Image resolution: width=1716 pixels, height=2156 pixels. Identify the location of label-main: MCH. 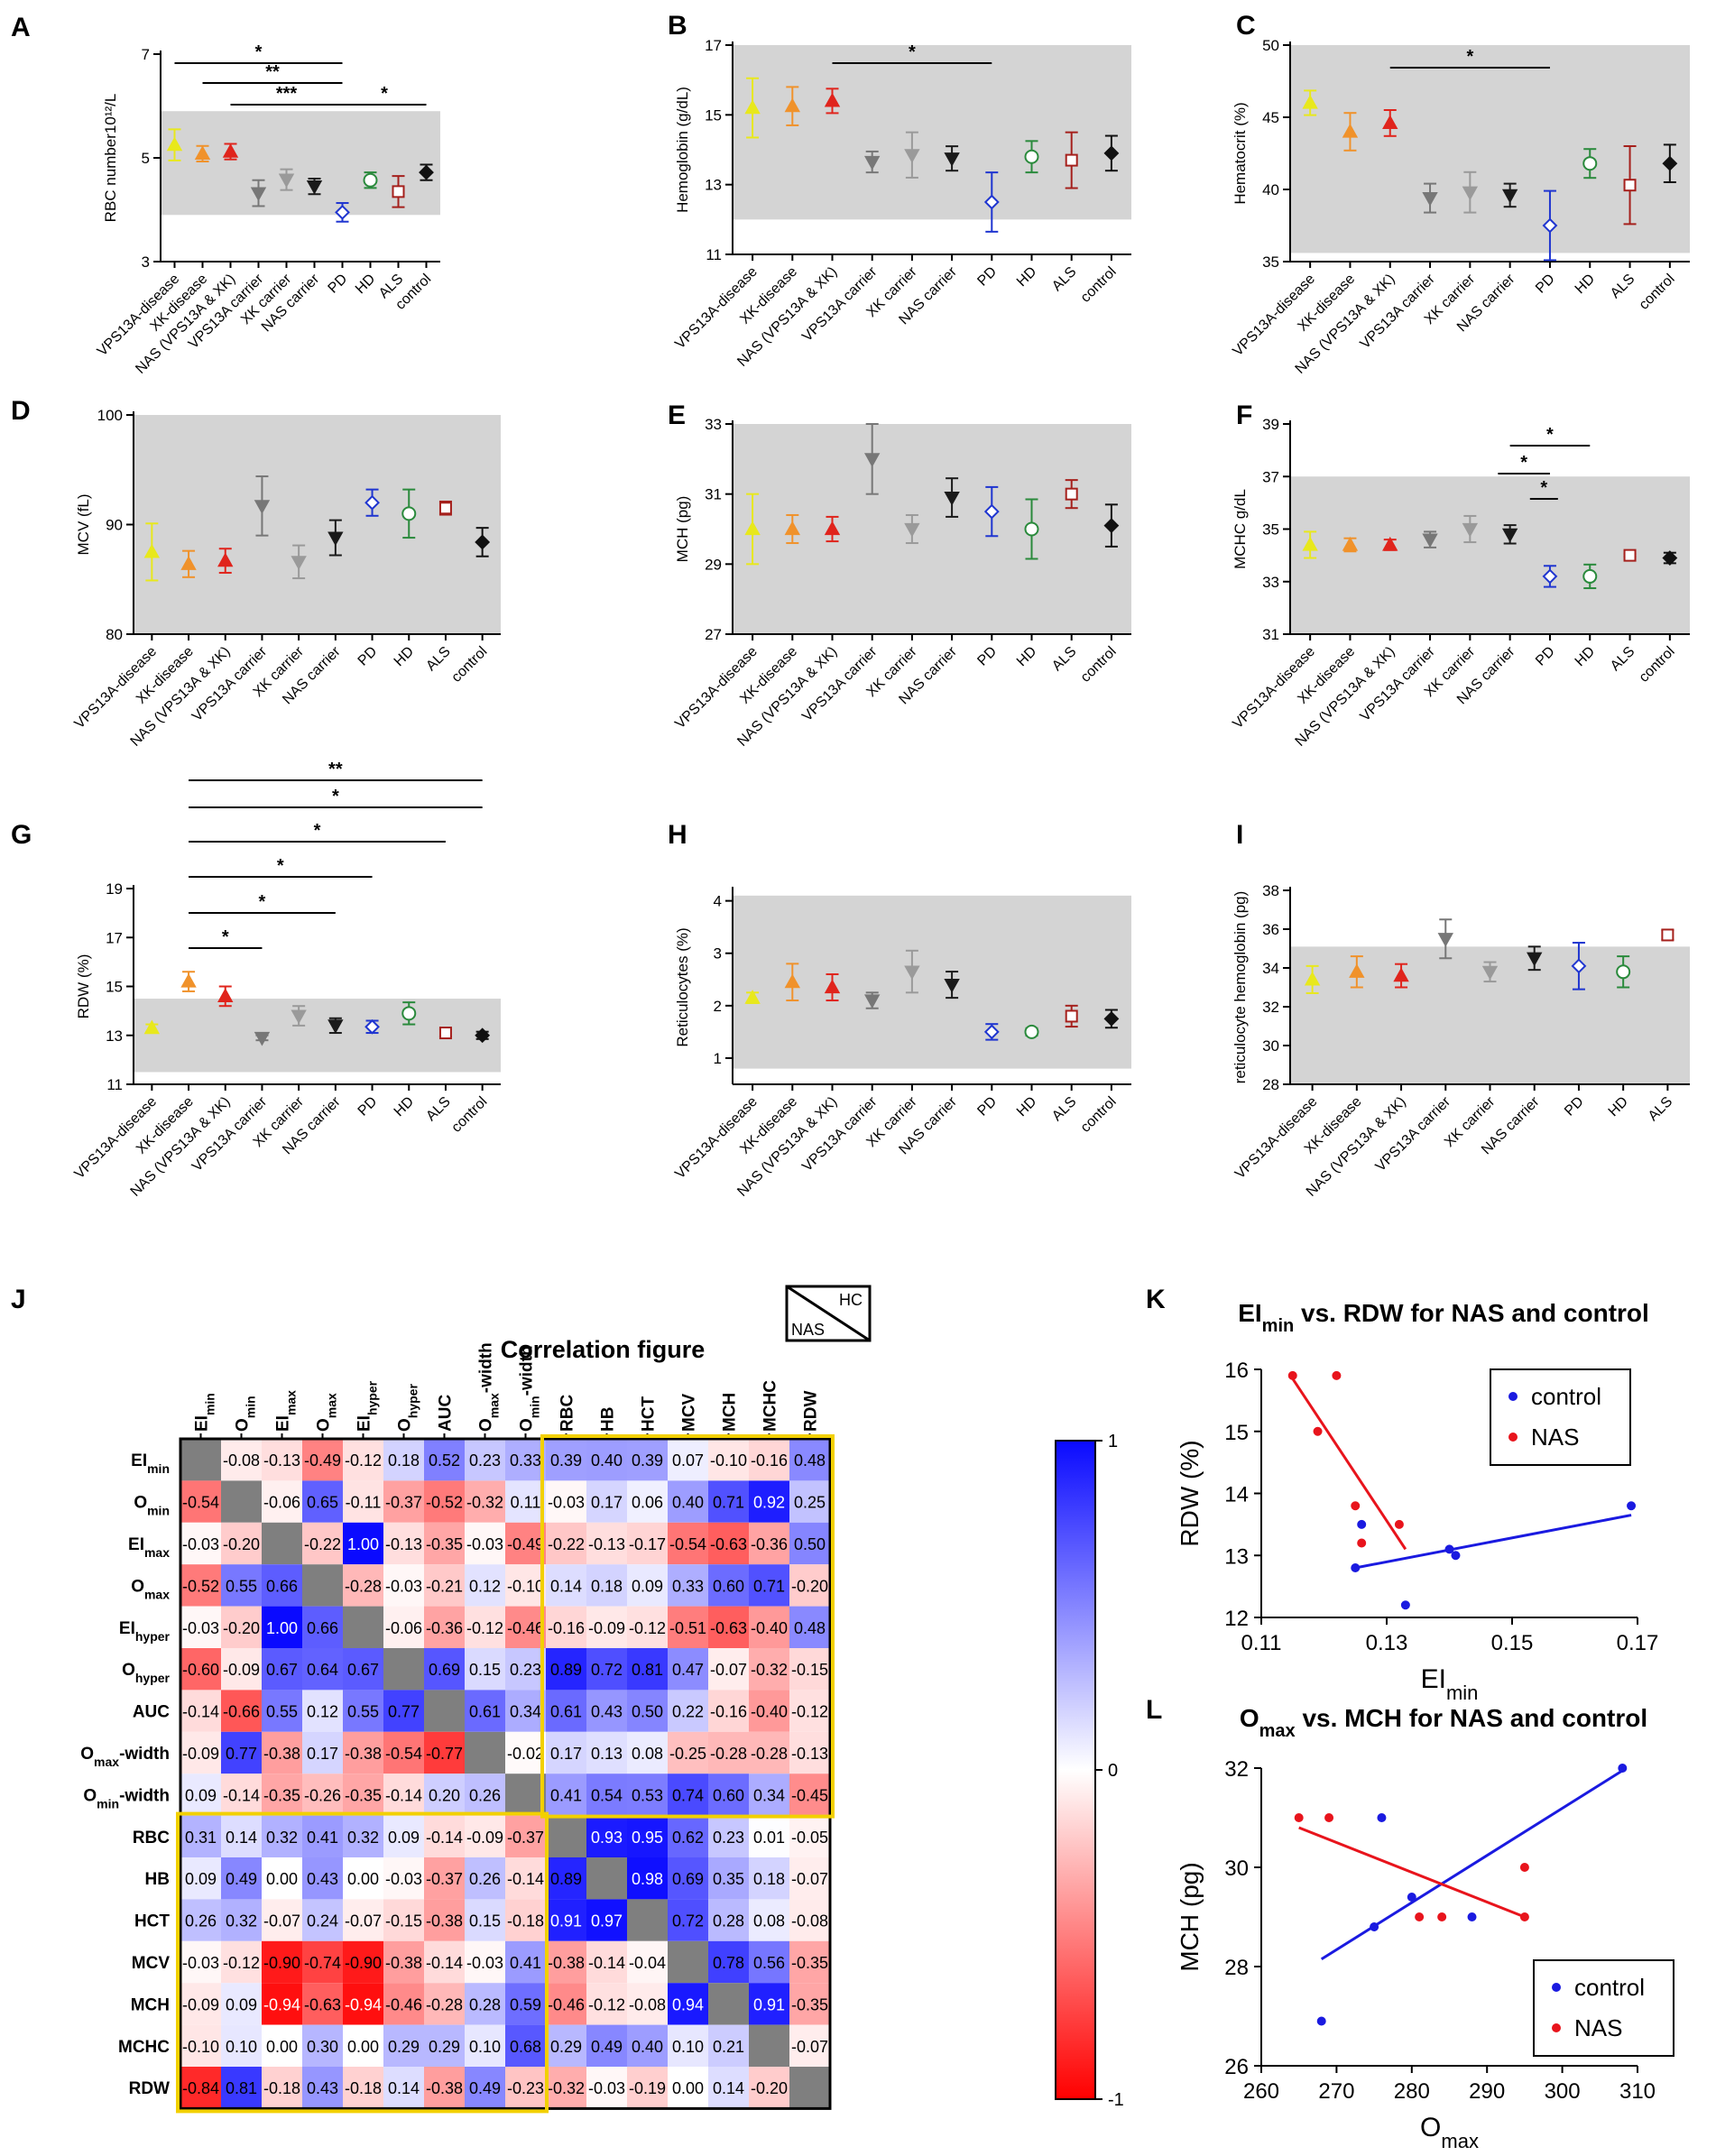
(730, 1412).